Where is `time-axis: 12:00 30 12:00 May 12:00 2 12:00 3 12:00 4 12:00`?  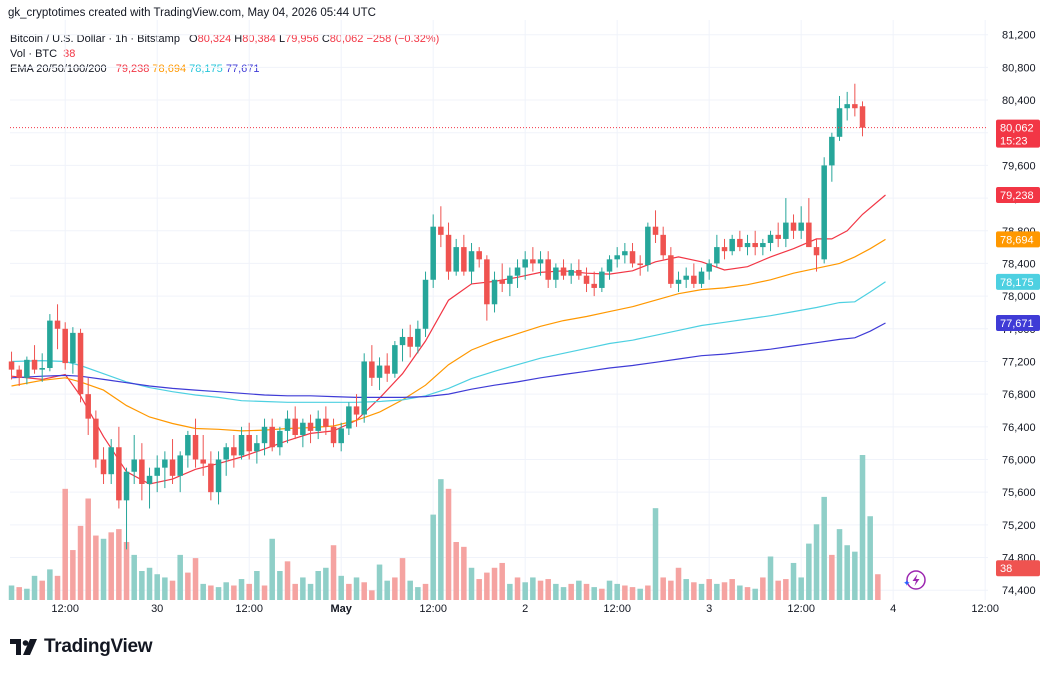
time-axis: 12:00 30 12:00 May 12:00 2 12:00 3 12:00 4 12:00 is located at coordinates (525, 609).